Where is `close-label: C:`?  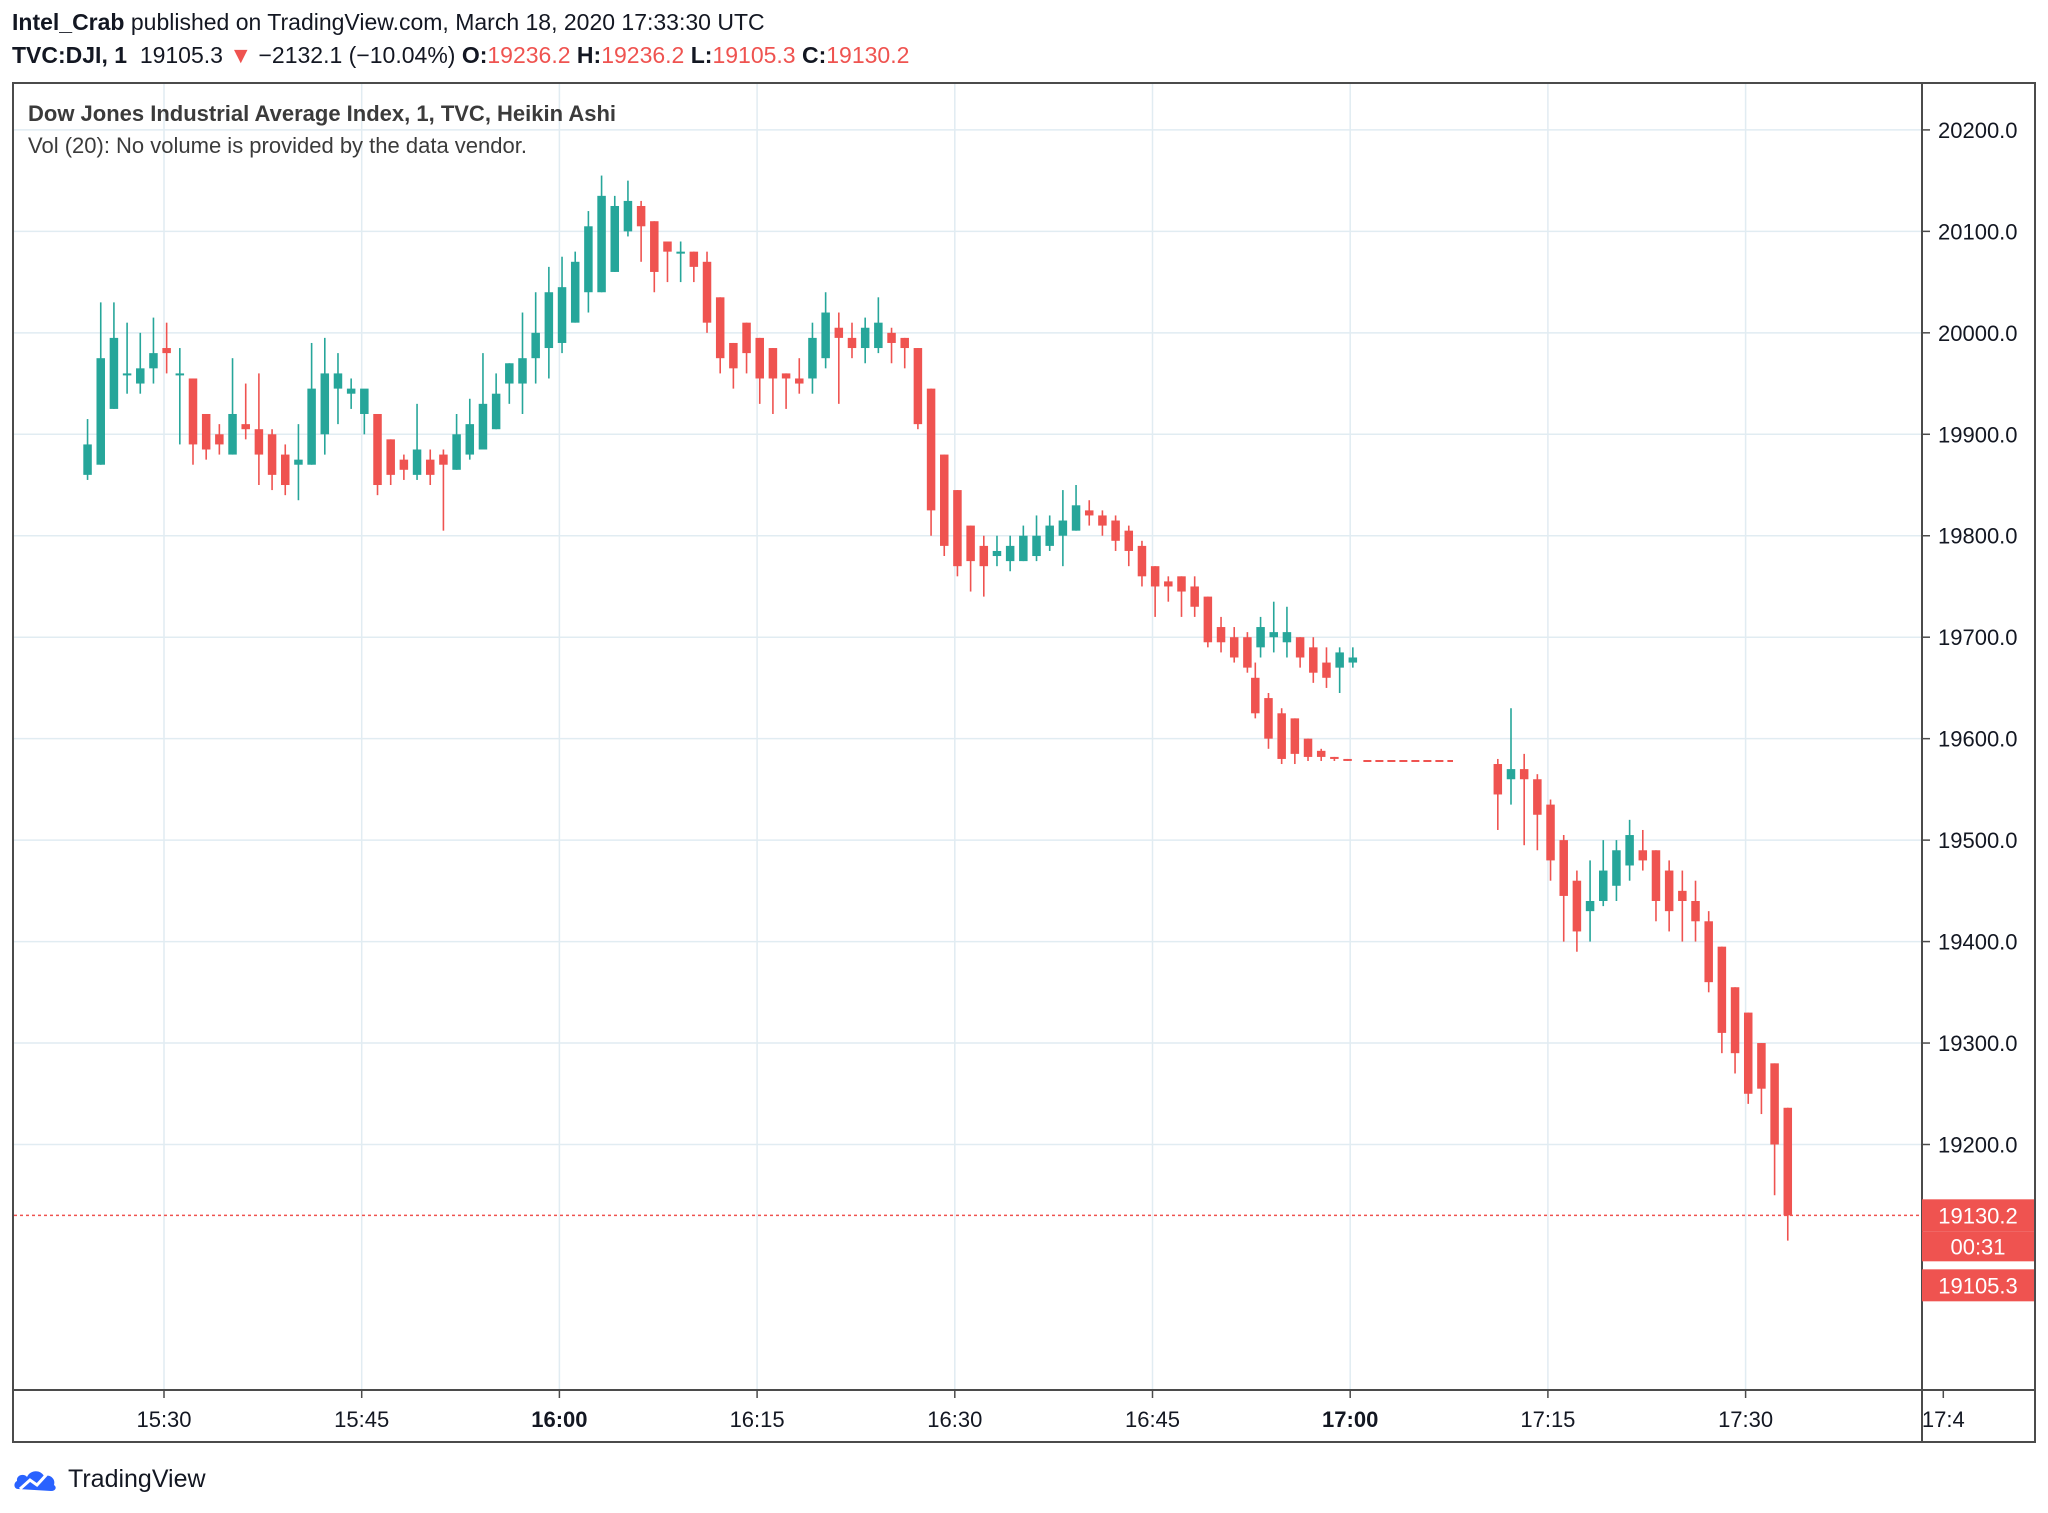 close-label: C: is located at coordinates (814, 55).